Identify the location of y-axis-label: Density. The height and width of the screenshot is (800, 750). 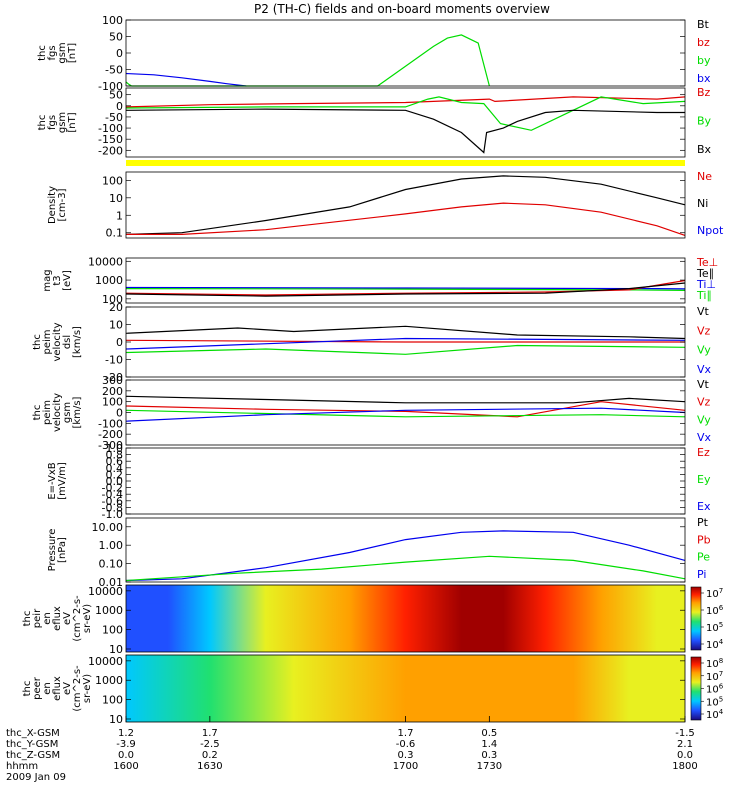
(52, 205).